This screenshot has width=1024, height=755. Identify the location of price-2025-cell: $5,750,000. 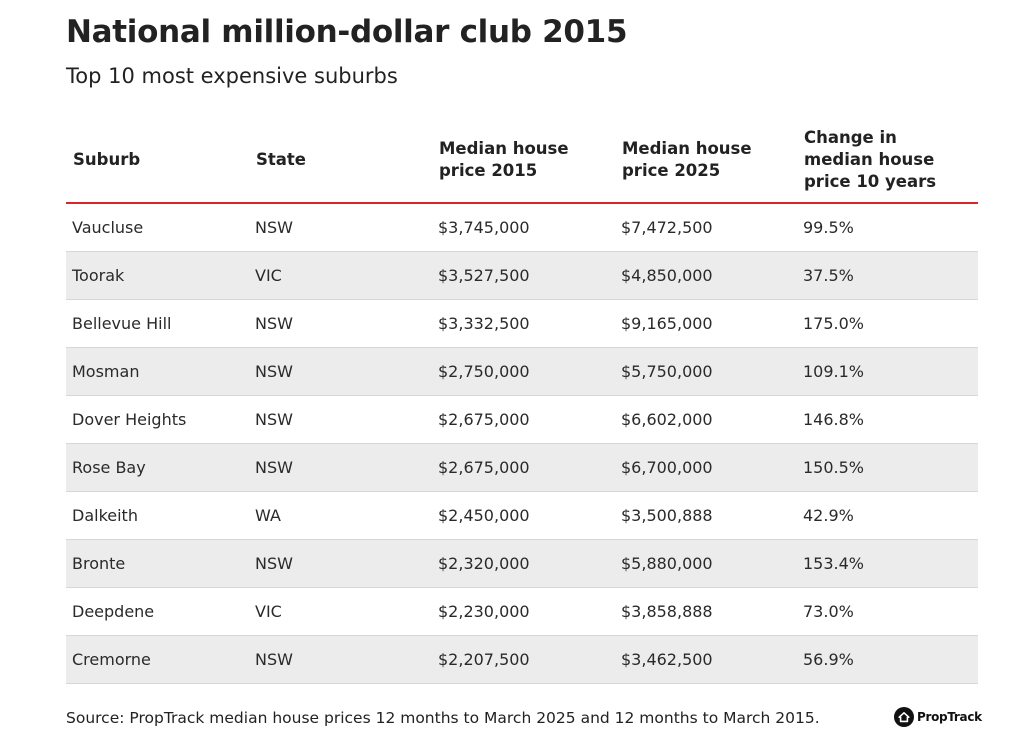
(667, 371).